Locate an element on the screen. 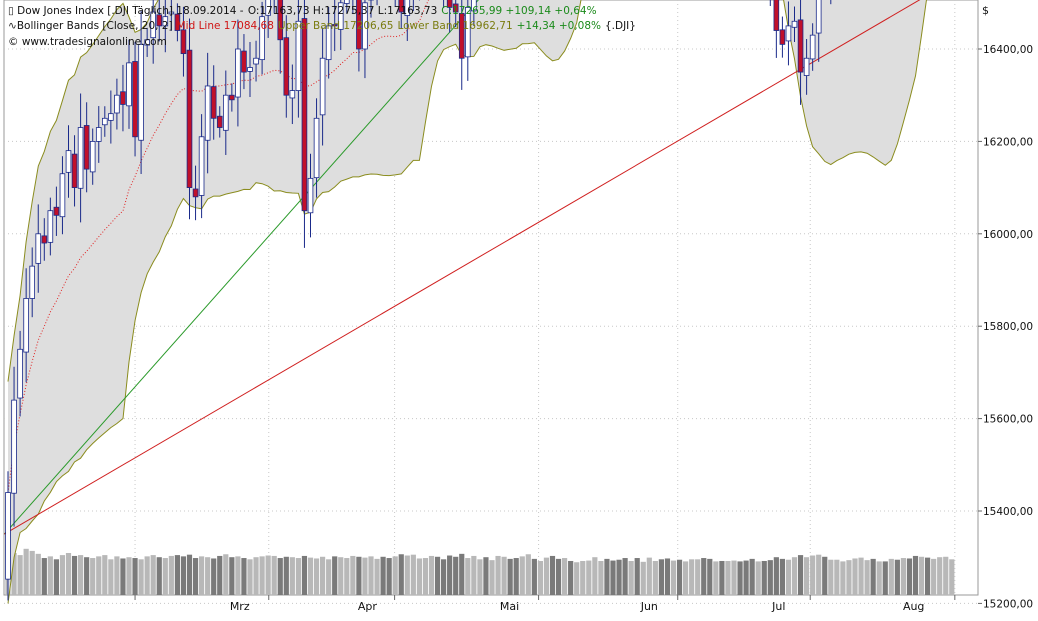  bands-legend-icon: ∿ is located at coordinates (12, 26).